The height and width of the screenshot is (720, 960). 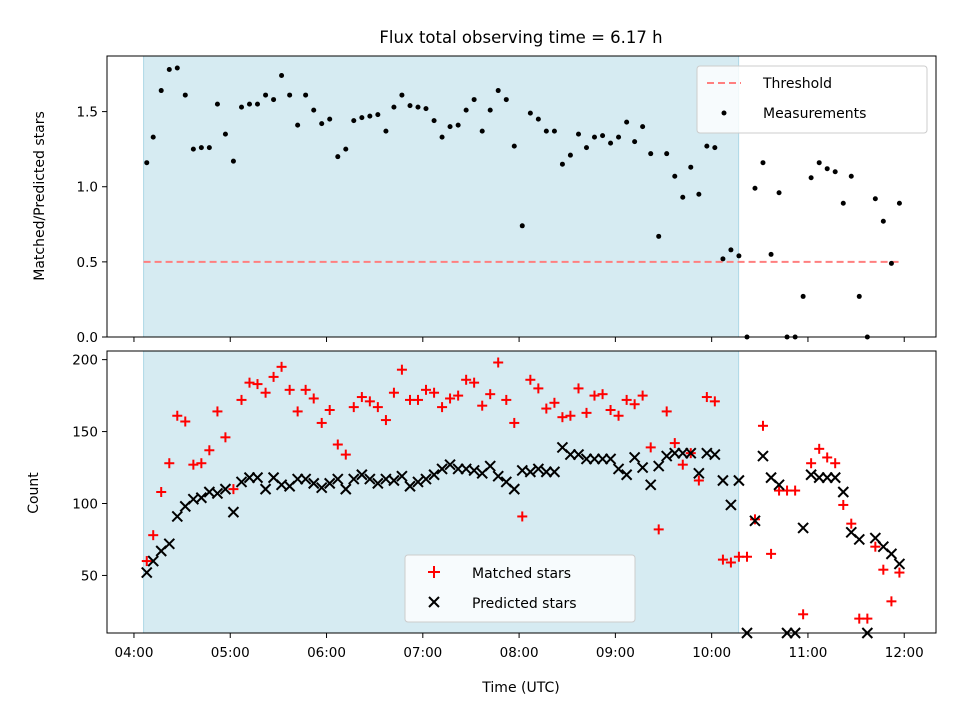 I want to click on bottom-legend-box, so click(x=520, y=588).